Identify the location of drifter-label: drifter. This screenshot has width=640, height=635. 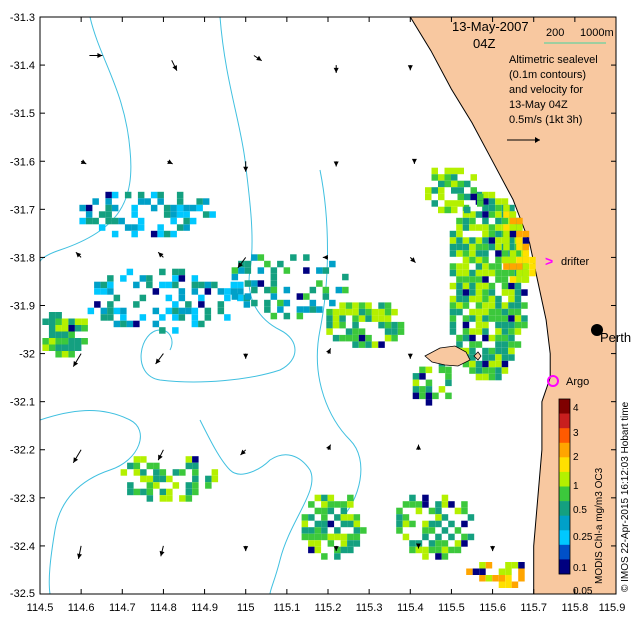
(575, 262).